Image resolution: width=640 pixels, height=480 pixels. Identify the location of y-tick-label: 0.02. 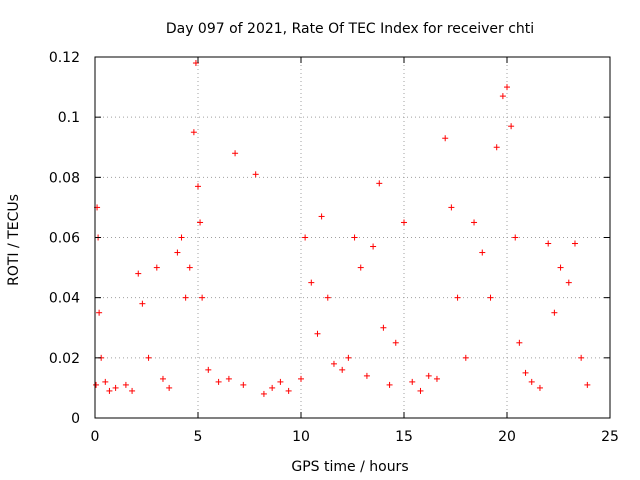
(64, 359).